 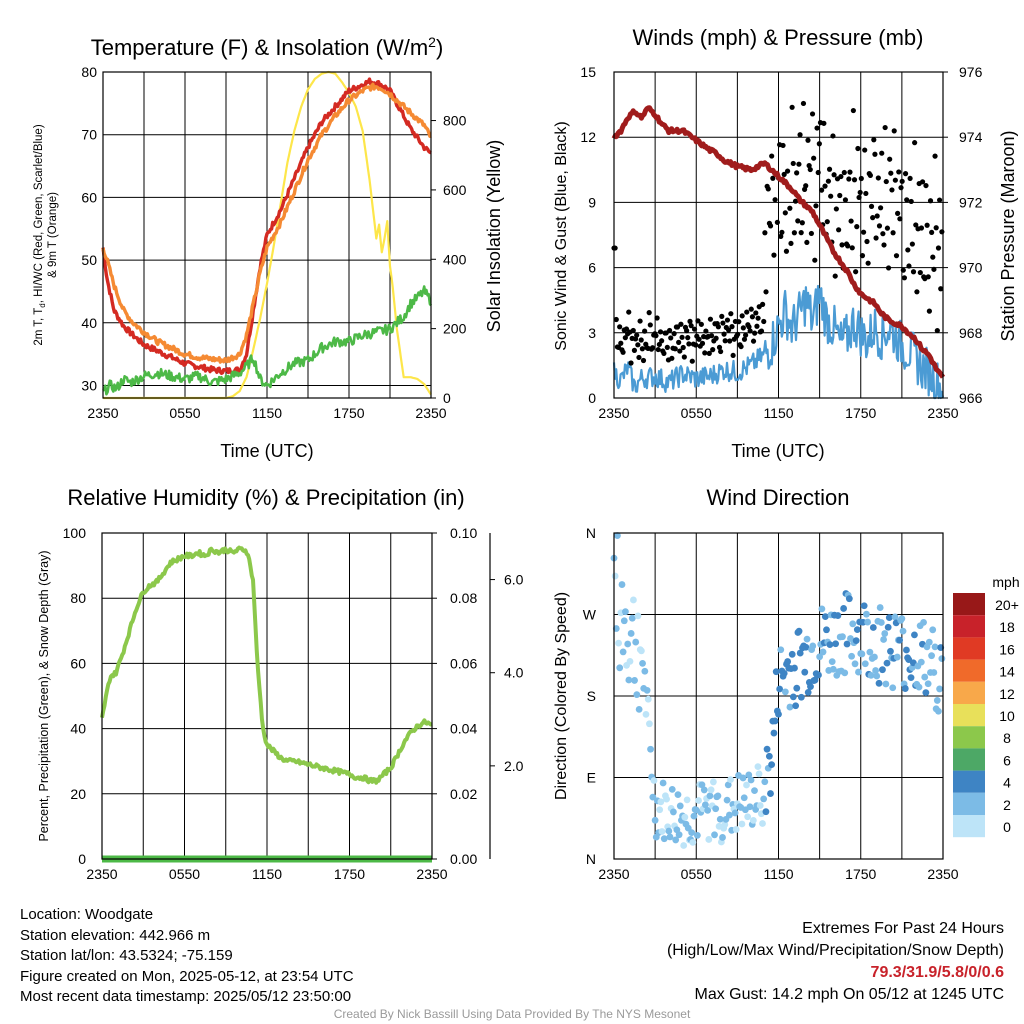 What do you see at coordinates (89, 72) in the screenshot?
I see `y-tick-label: 80` at bounding box center [89, 72].